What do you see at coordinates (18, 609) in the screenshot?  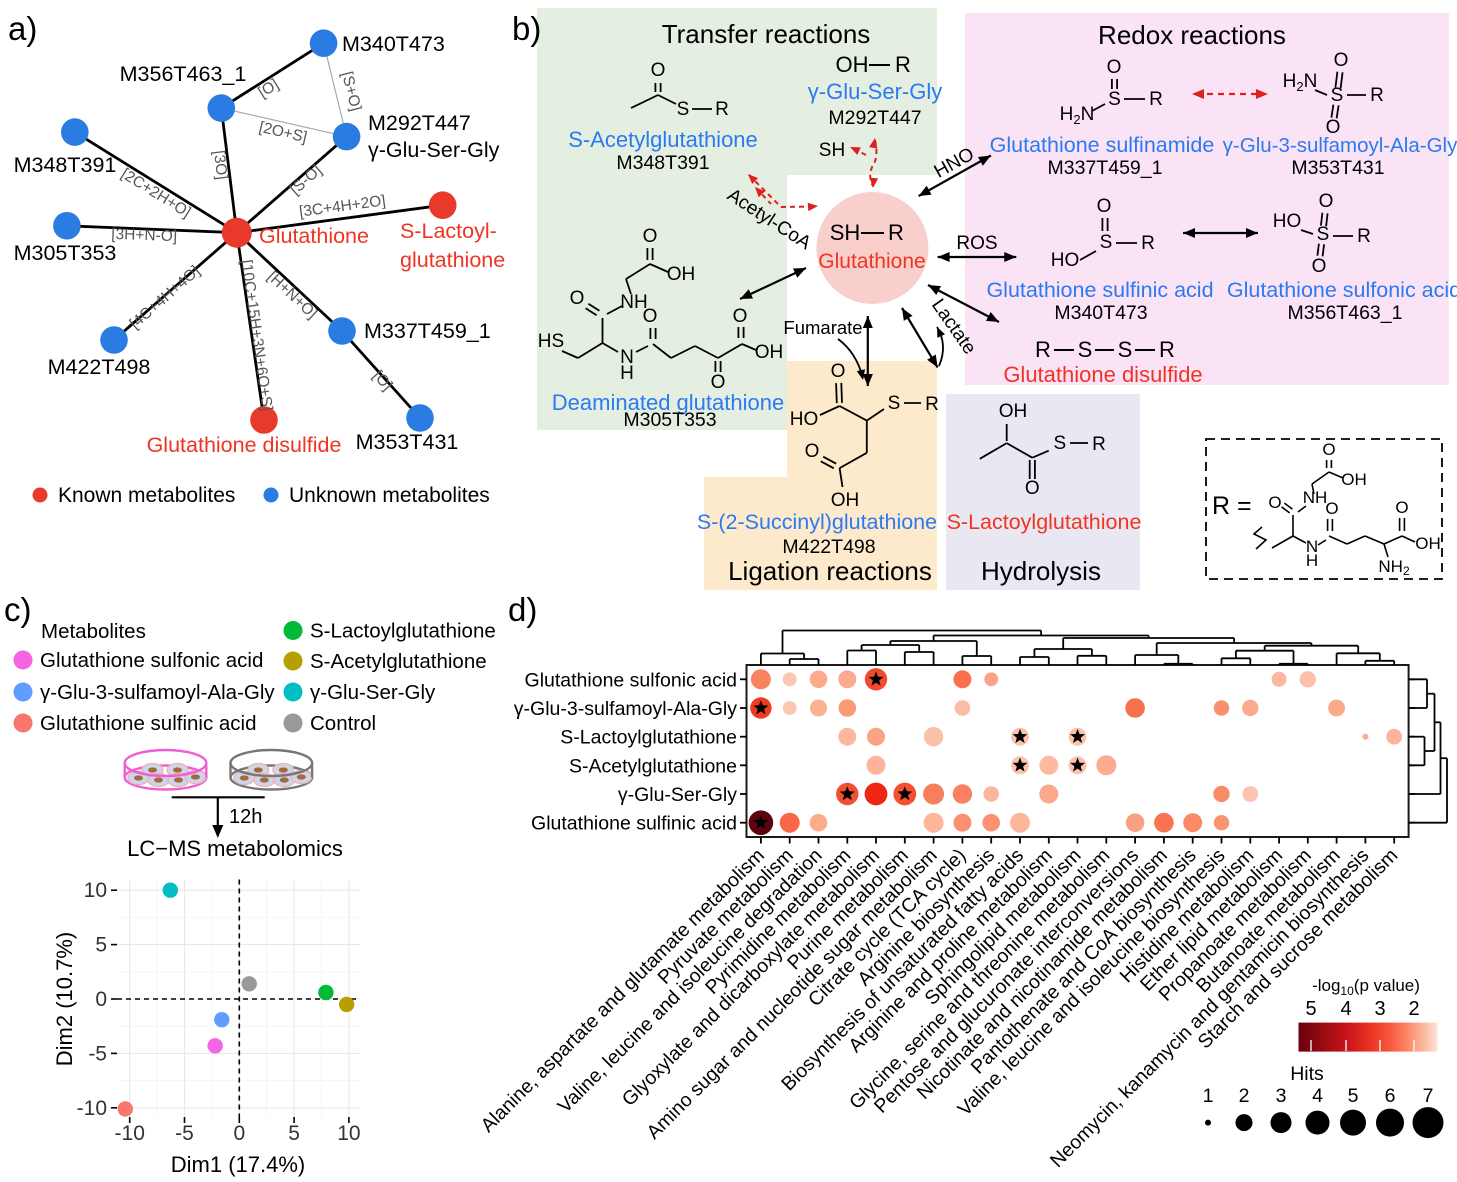 I see `svg-text: c)` at bounding box center [18, 609].